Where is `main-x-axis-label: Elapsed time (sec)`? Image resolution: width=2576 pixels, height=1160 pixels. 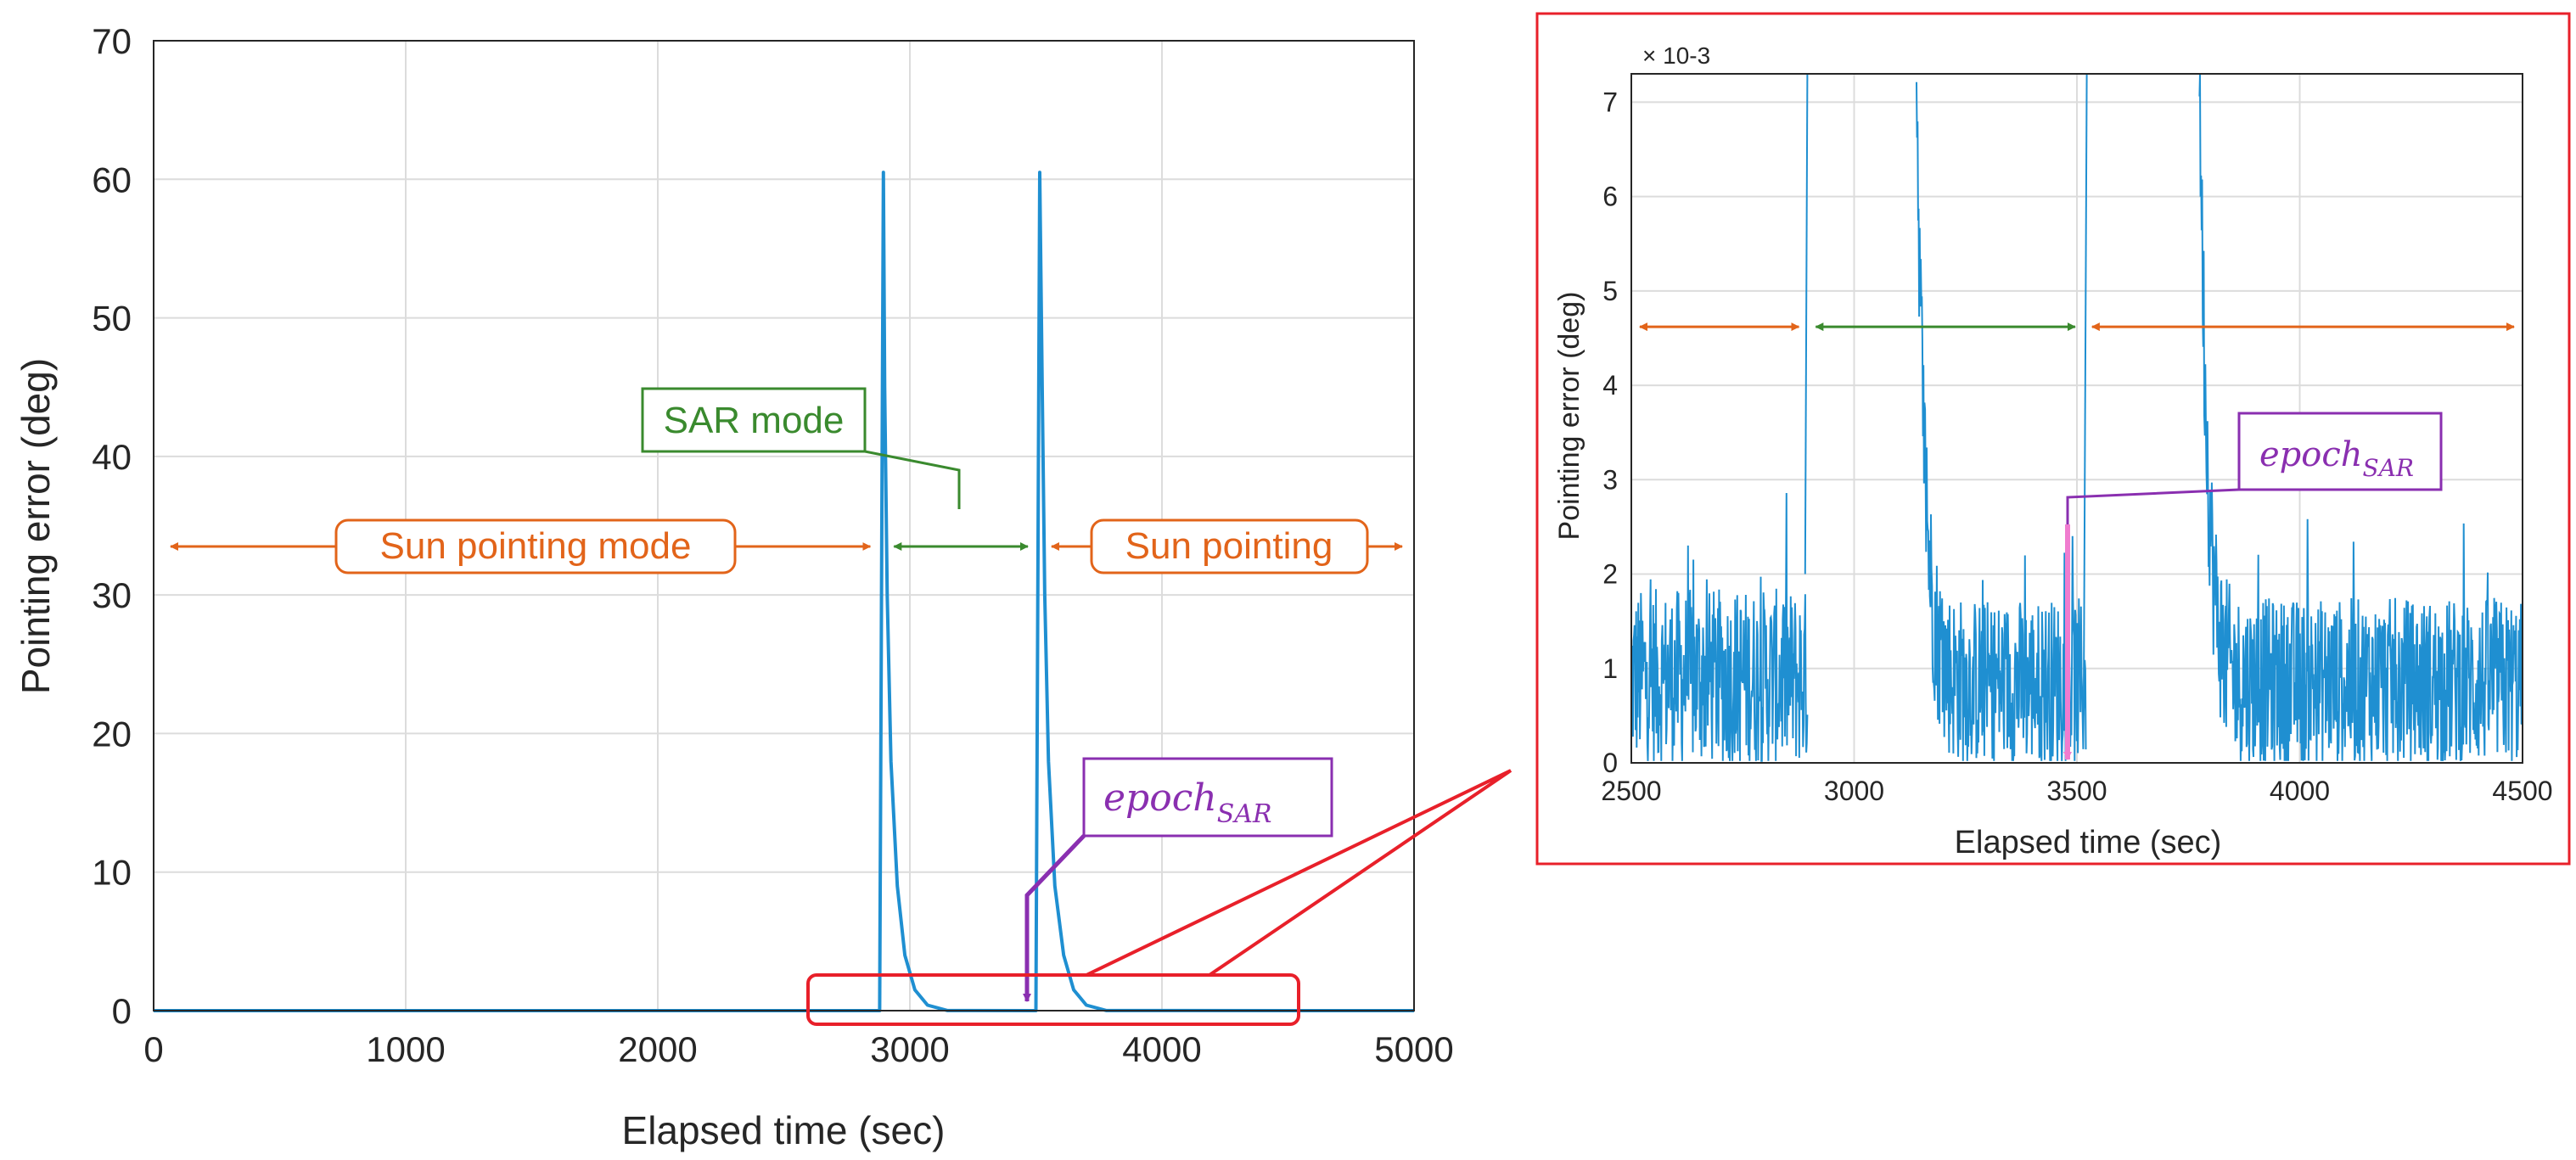 main-x-axis-label: Elapsed time (sec) is located at coordinates (784, 1130).